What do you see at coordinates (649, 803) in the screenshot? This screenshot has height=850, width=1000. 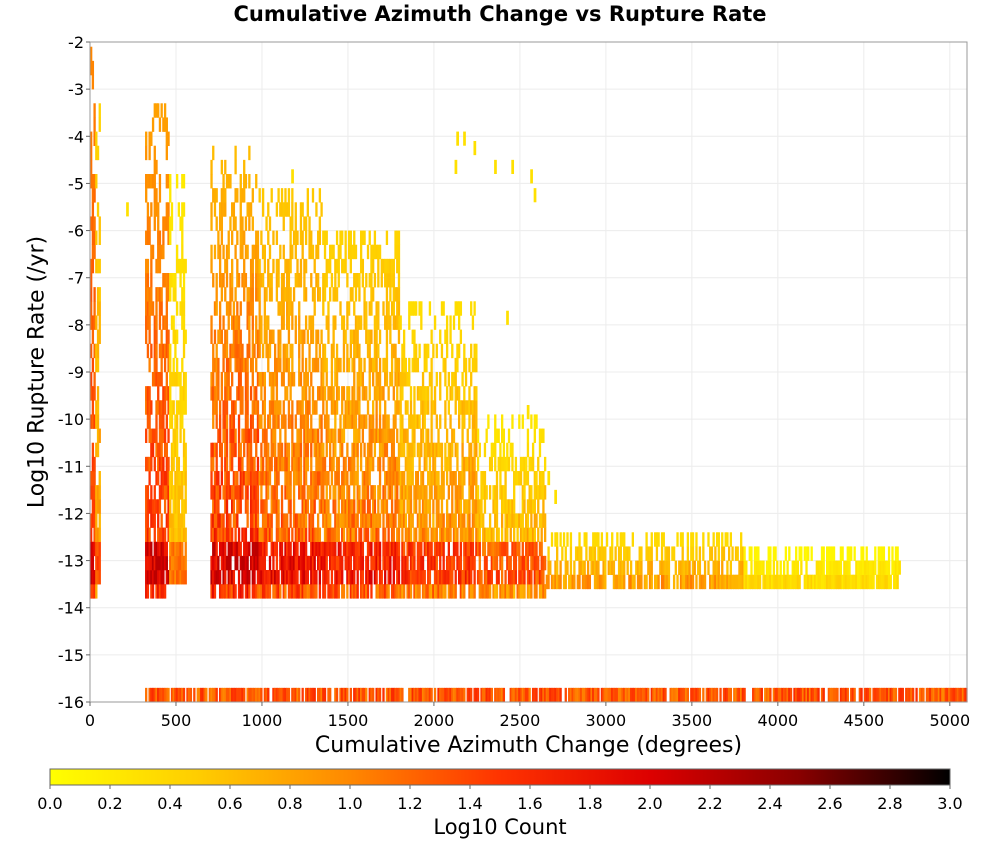 I see `colorbar-tick-label: 2.0` at bounding box center [649, 803].